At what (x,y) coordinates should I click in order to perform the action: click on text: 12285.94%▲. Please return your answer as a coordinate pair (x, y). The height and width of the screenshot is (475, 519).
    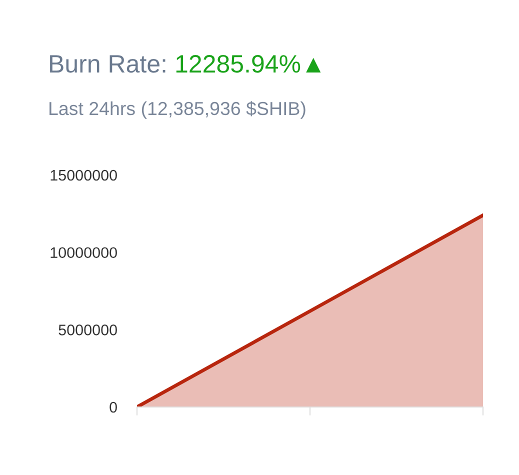
    Looking at the image, I should click on (248, 64).